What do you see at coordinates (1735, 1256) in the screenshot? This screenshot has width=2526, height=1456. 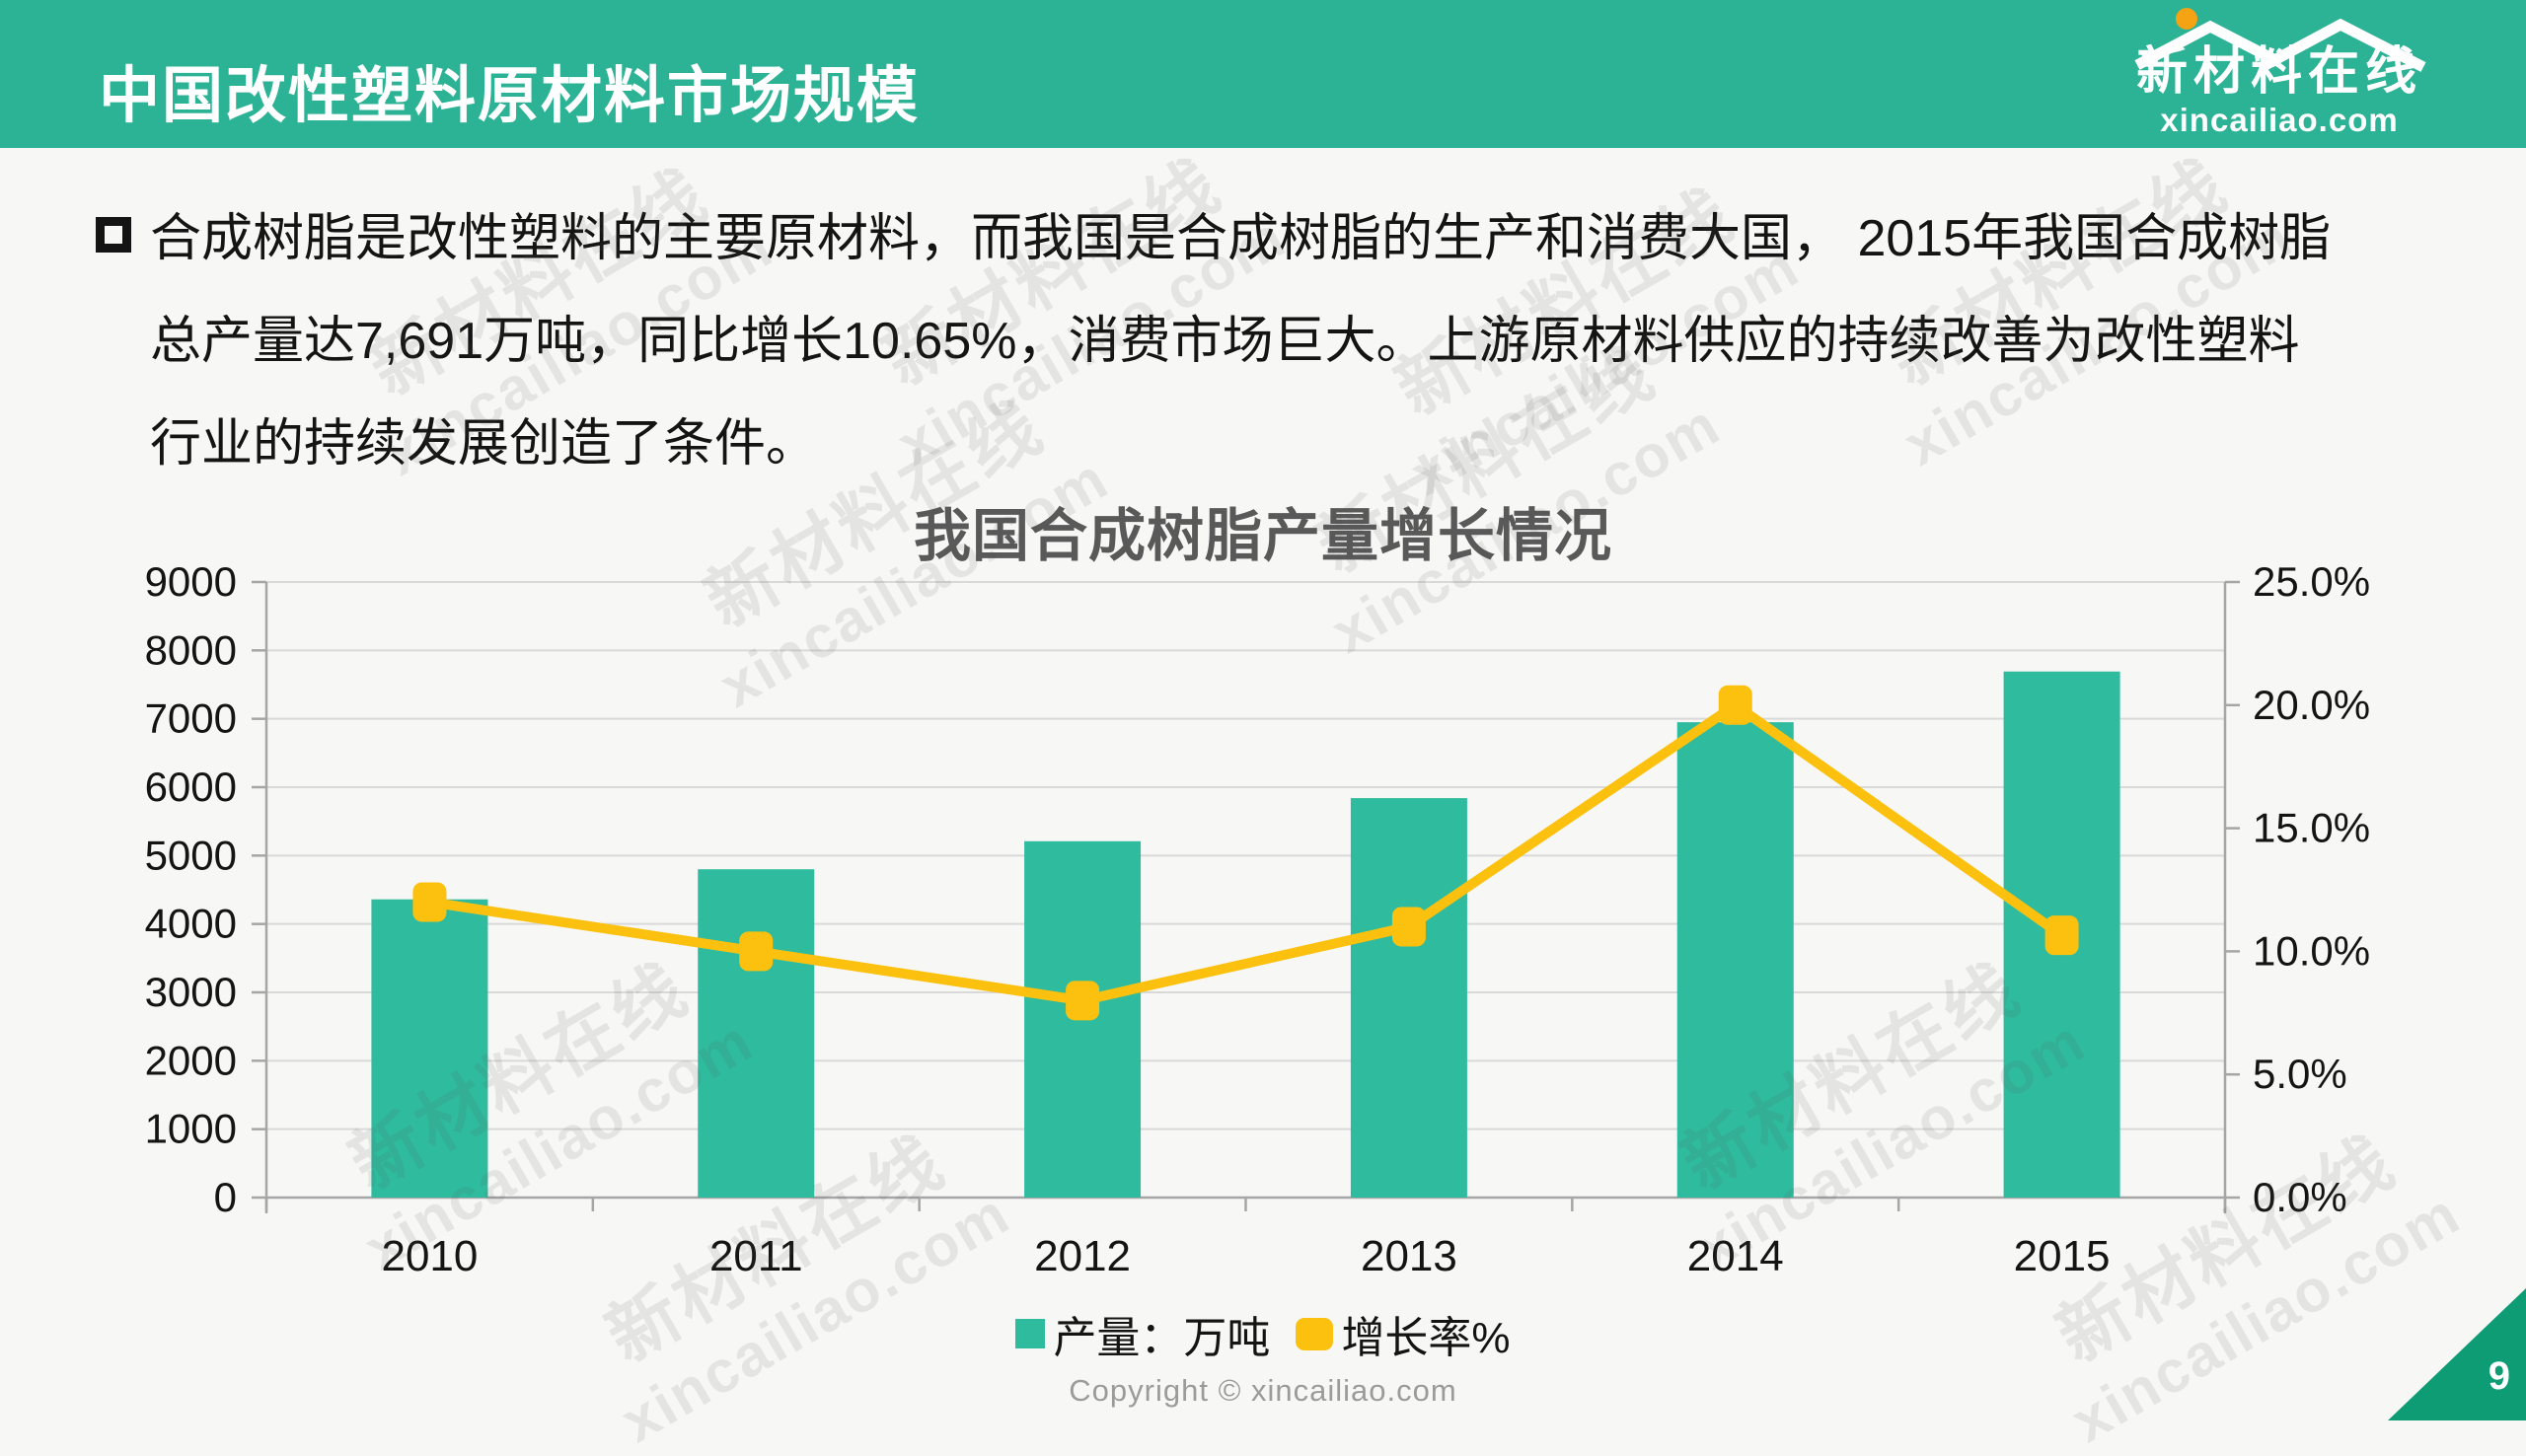 I see `x-axis-label: 2014` at bounding box center [1735, 1256].